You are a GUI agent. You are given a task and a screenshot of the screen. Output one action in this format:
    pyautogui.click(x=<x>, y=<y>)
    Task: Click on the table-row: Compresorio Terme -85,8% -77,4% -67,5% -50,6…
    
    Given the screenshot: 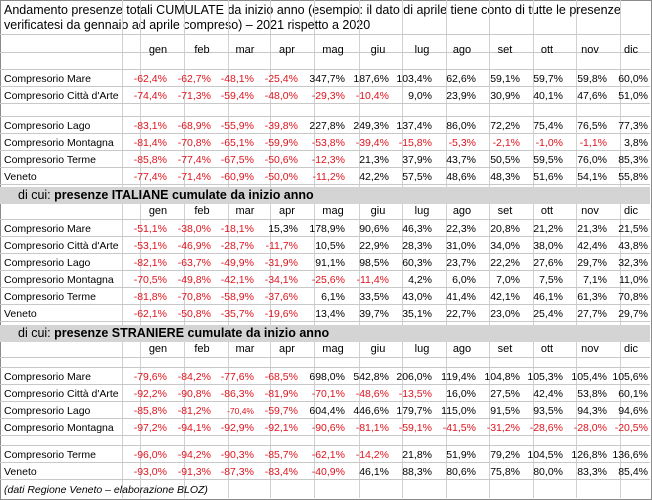 What is the action you would take?
    pyautogui.click(x=325, y=160)
    